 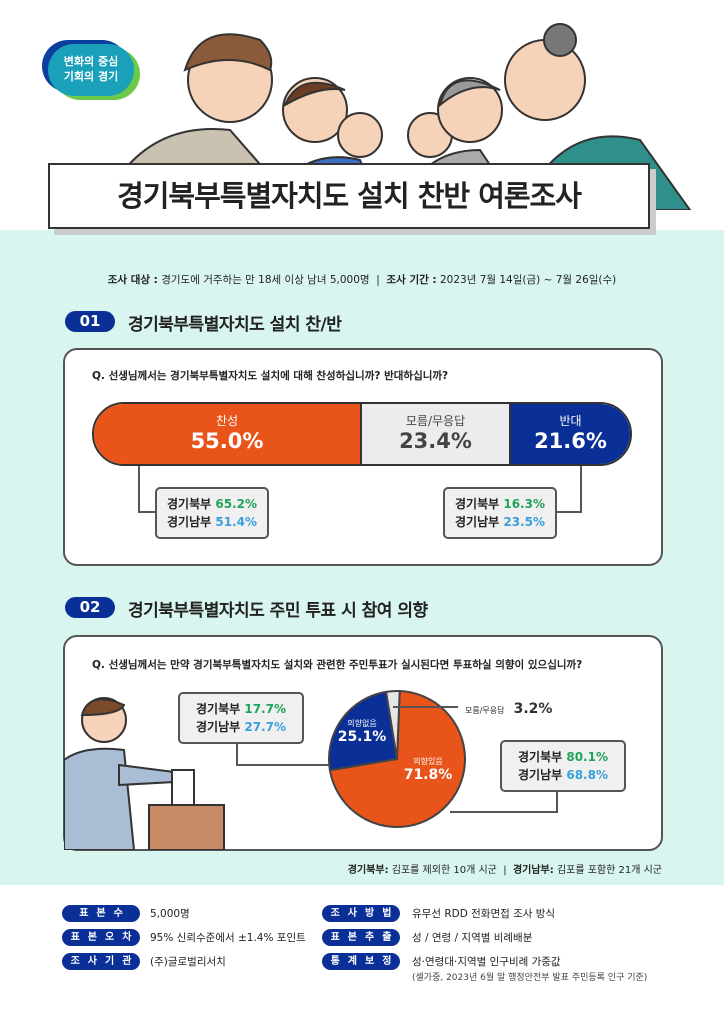 I want to click on pie-label-no: 의향없음 25.1%, so click(x=362, y=732).